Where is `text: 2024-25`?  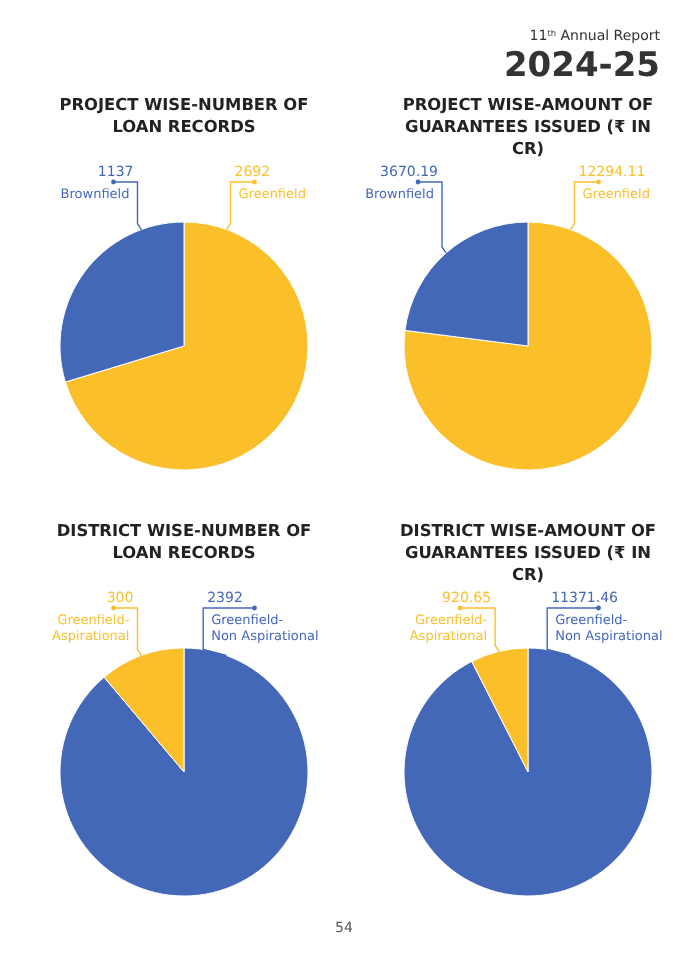
text: 2024-25 is located at coordinates (581, 66).